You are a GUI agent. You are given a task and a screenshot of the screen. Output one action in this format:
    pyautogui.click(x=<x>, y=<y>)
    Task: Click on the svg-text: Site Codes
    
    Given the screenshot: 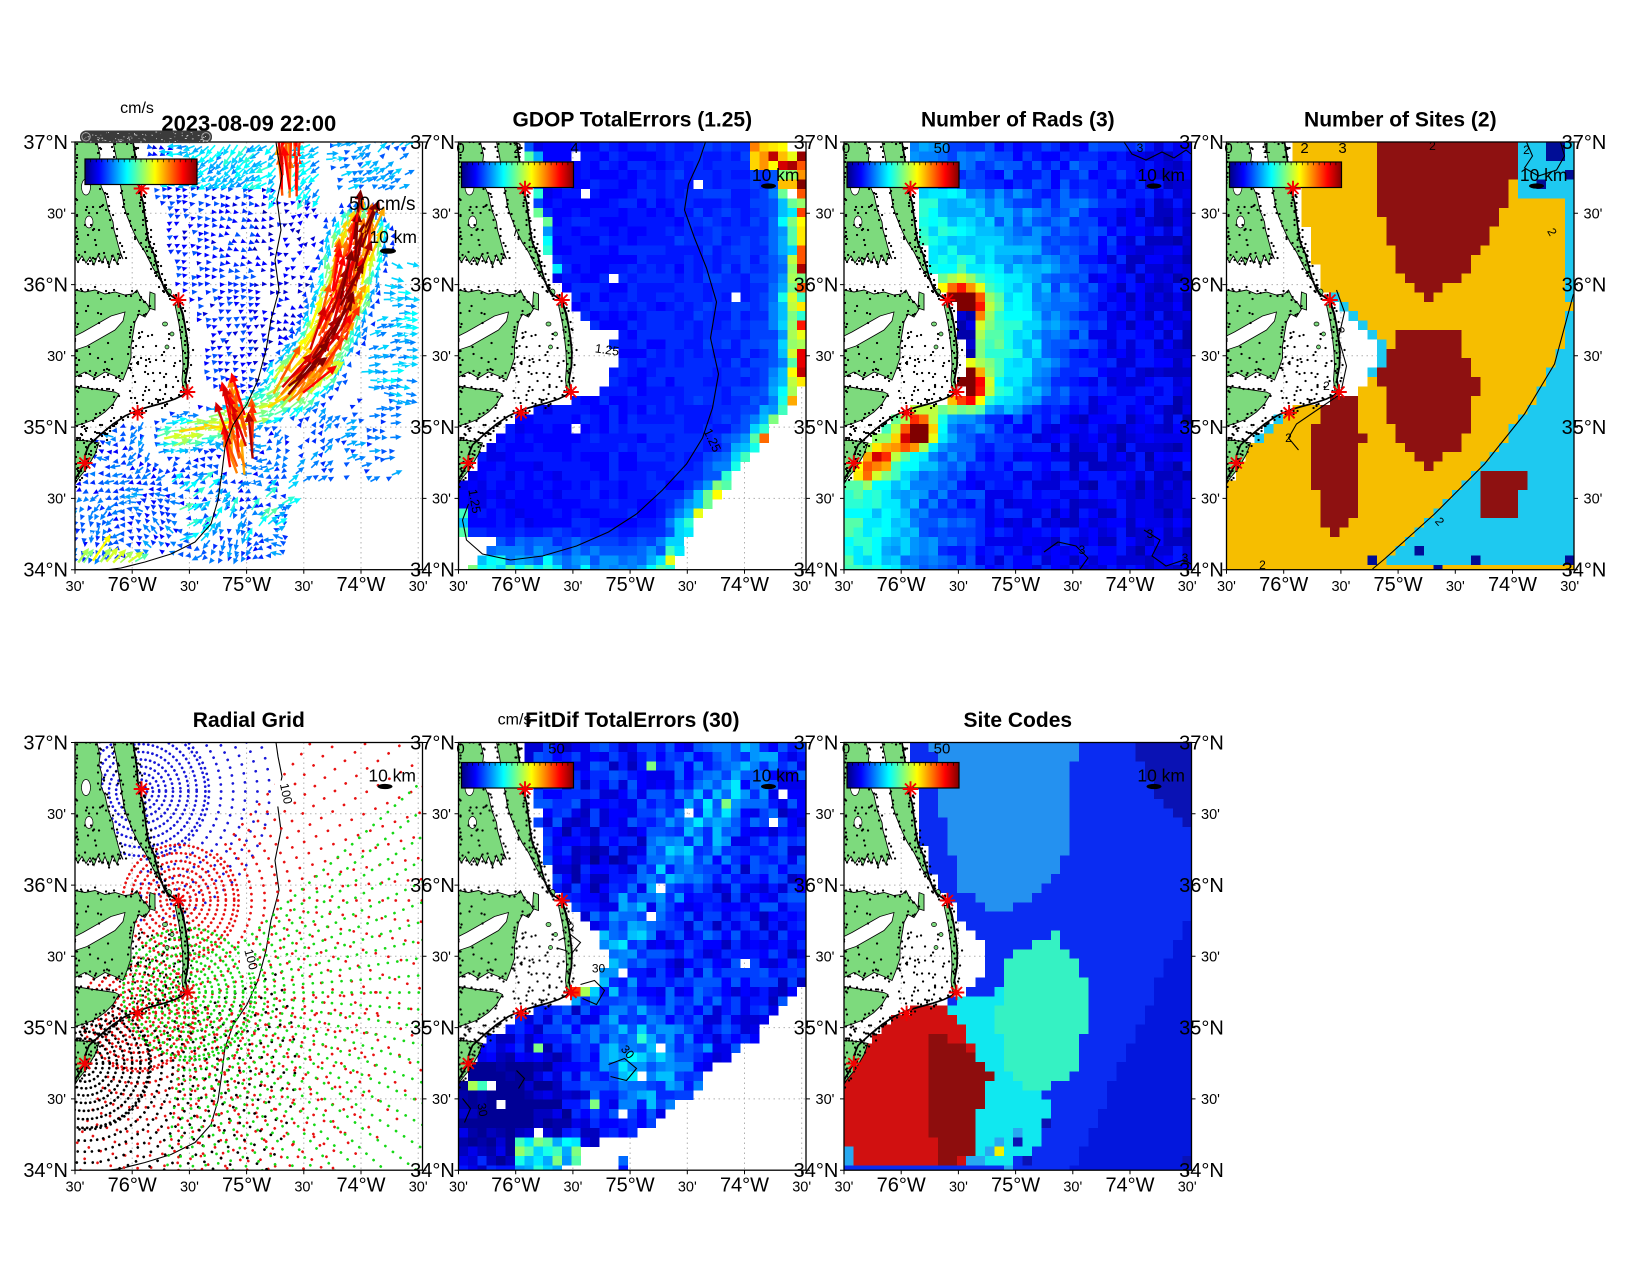 What is the action you would take?
    pyautogui.click(x=1018, y=720)
    